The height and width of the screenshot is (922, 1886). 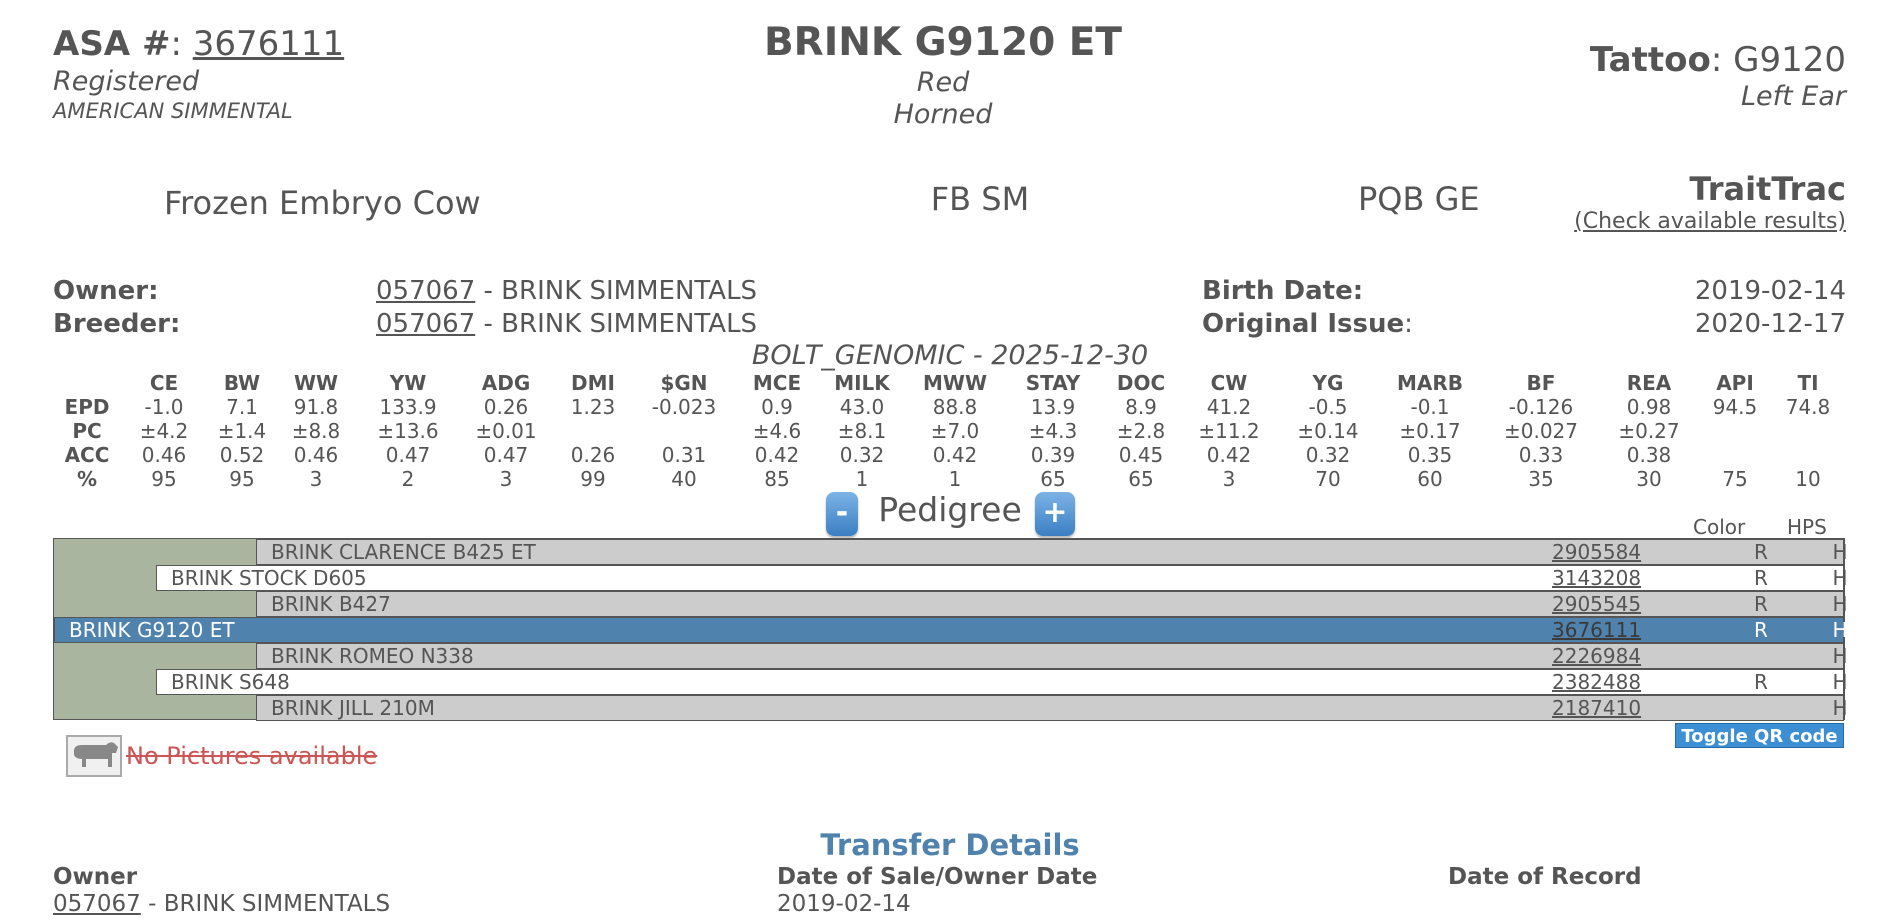 I want to click on epd-row-label: PC, so click(x=87, y=431).